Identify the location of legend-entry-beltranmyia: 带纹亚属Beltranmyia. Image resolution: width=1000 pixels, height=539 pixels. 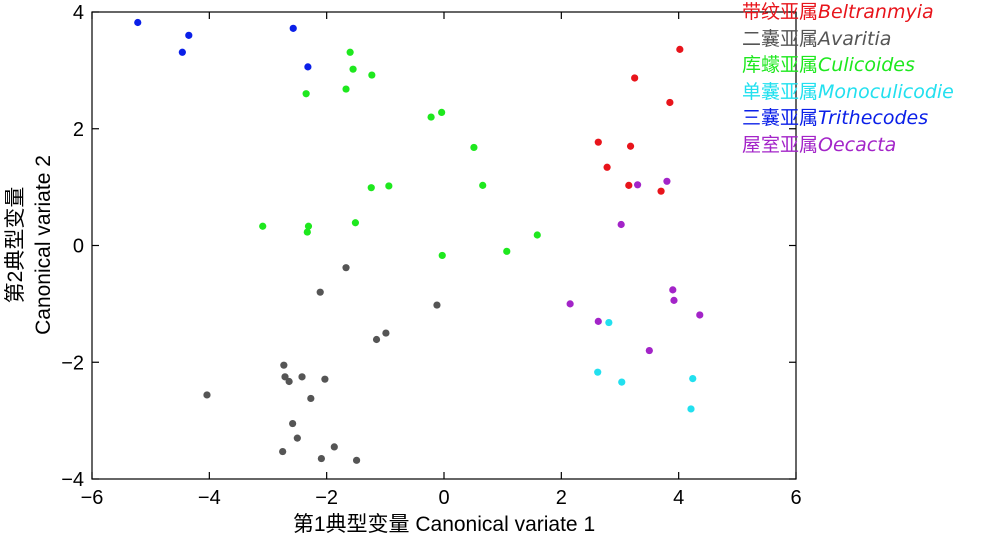
(838, 12).